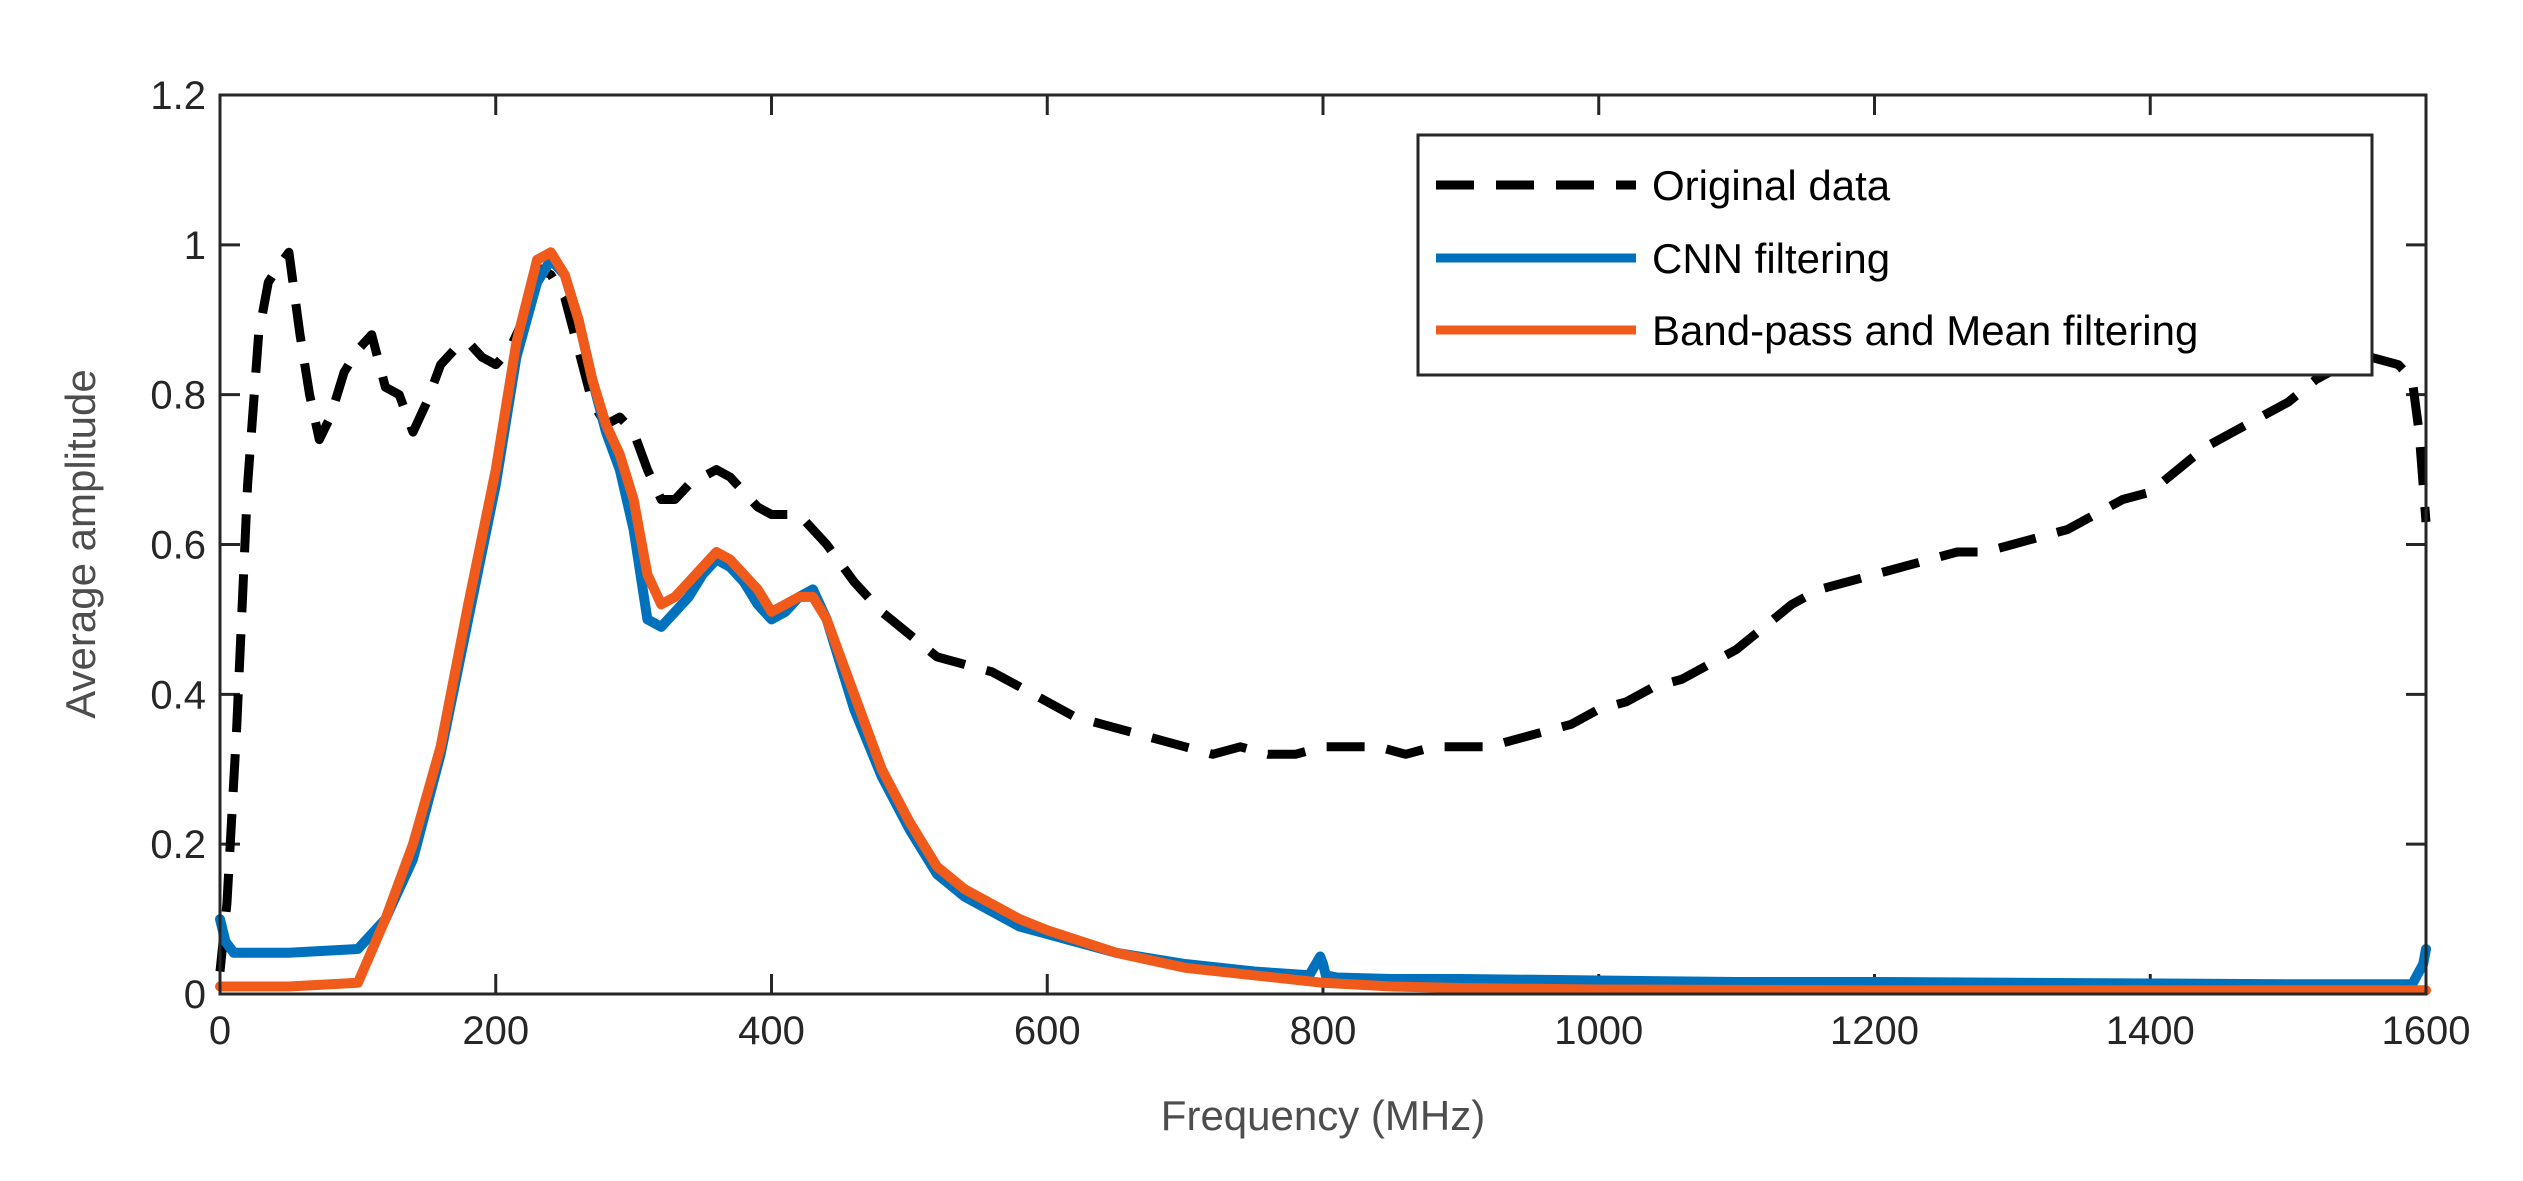 This screenshot has width=2523, height=1181. What do you see at coordinates (80, 543) in the screenshot?
I see `y-axis-title: Average amplitude` at bounding box center [80, 543].